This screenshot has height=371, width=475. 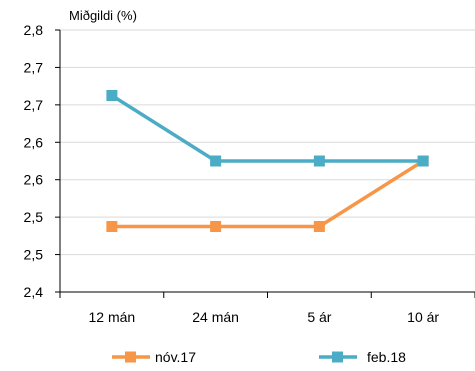 What do you see at coordinates (264, 317) in the screenshot?
I see `x-tick-labels: 12 mán 24 mán 5 ár 10 ár` at bounding box center [264, 317].